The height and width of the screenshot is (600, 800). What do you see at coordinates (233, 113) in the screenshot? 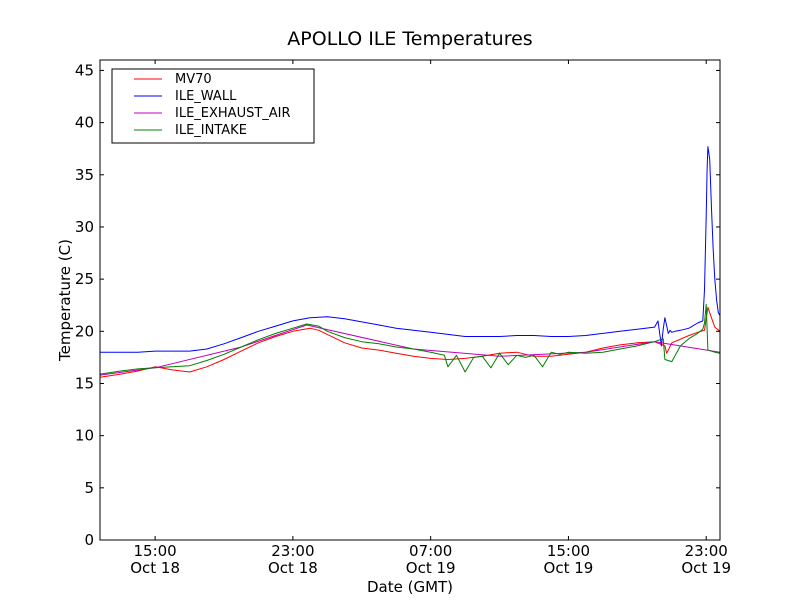
I see `legend-label: ILE_EXHAUST_AIR` at bounding box center [233, 113].